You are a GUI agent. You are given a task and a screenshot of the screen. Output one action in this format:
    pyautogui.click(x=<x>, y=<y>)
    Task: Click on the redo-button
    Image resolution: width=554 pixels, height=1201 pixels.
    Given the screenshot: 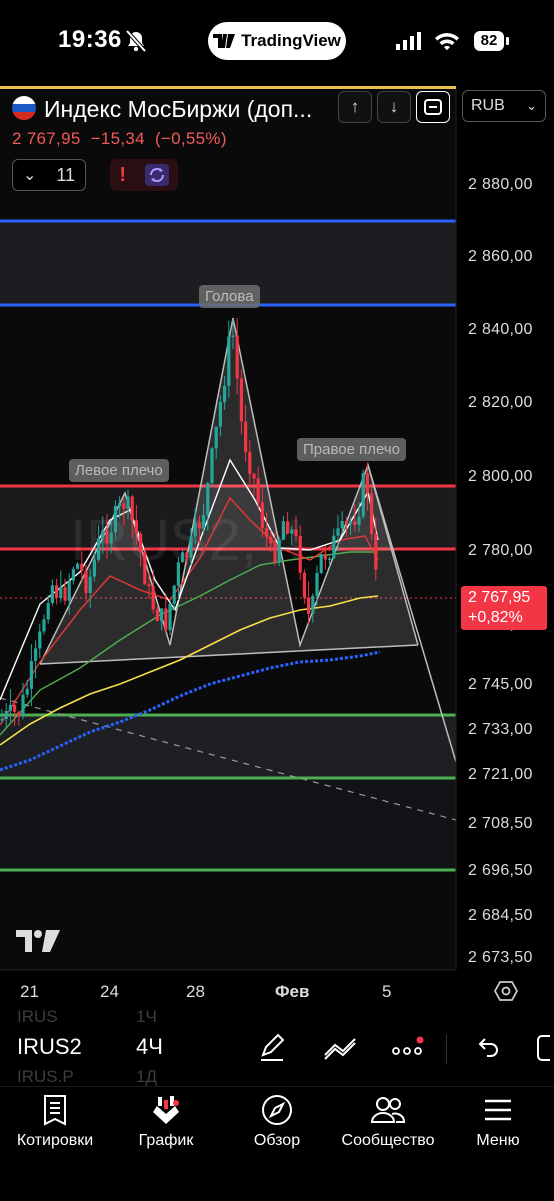 What is the action you would take?
    pyautogui.click(x=542, y=1048)
    